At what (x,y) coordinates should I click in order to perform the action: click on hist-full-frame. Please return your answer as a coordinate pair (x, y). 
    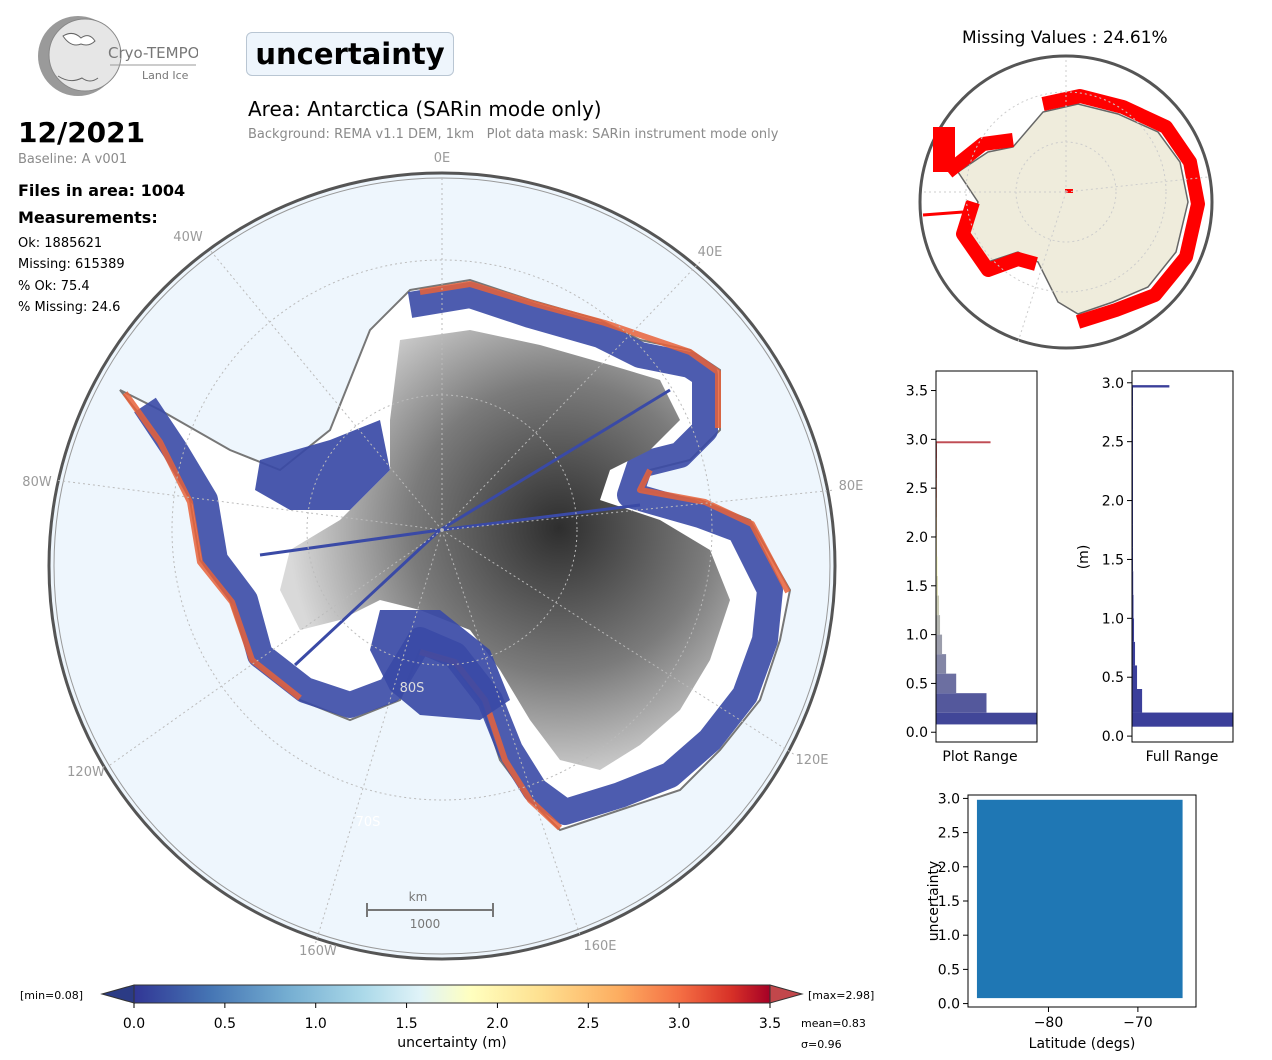
    Looking at the image, I should click on (1182, 556).